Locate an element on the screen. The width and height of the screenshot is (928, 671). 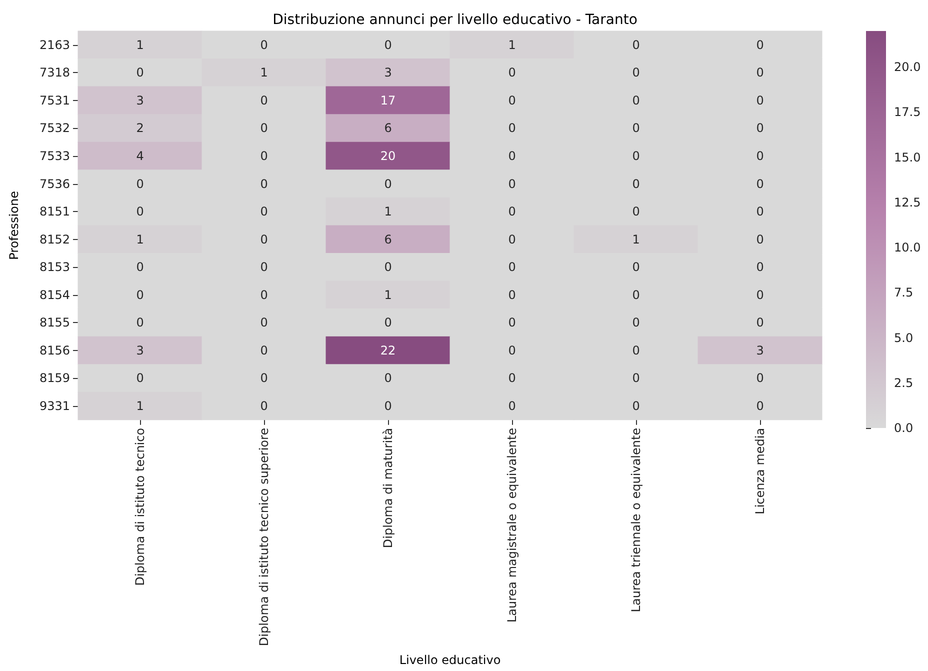
x-tick-label: Laurea triennale o equivalente is located at coordinates (636, 520).